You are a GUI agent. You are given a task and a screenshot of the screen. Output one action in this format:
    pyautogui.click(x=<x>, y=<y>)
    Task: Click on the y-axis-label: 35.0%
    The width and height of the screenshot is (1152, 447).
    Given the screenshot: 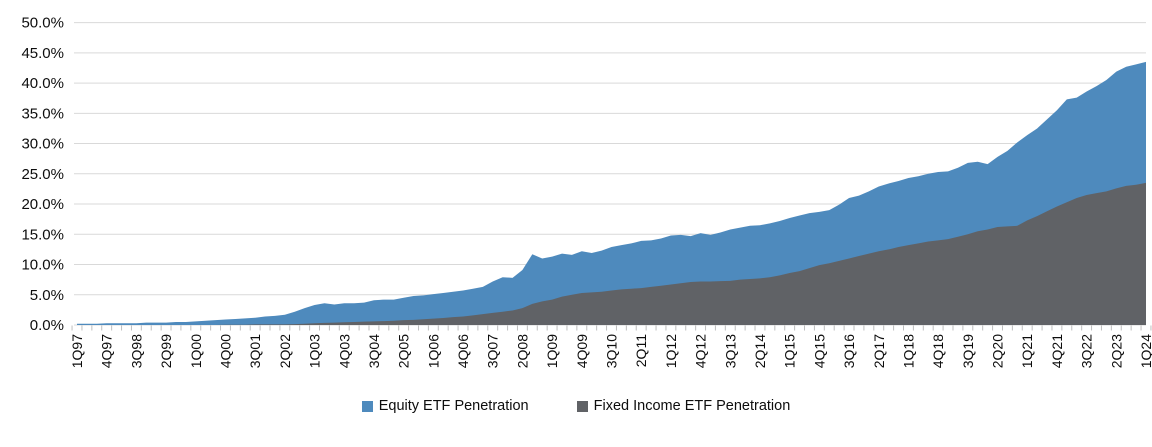 What is the action you would take?
    pyautogui.click(x=42, y=113)
    